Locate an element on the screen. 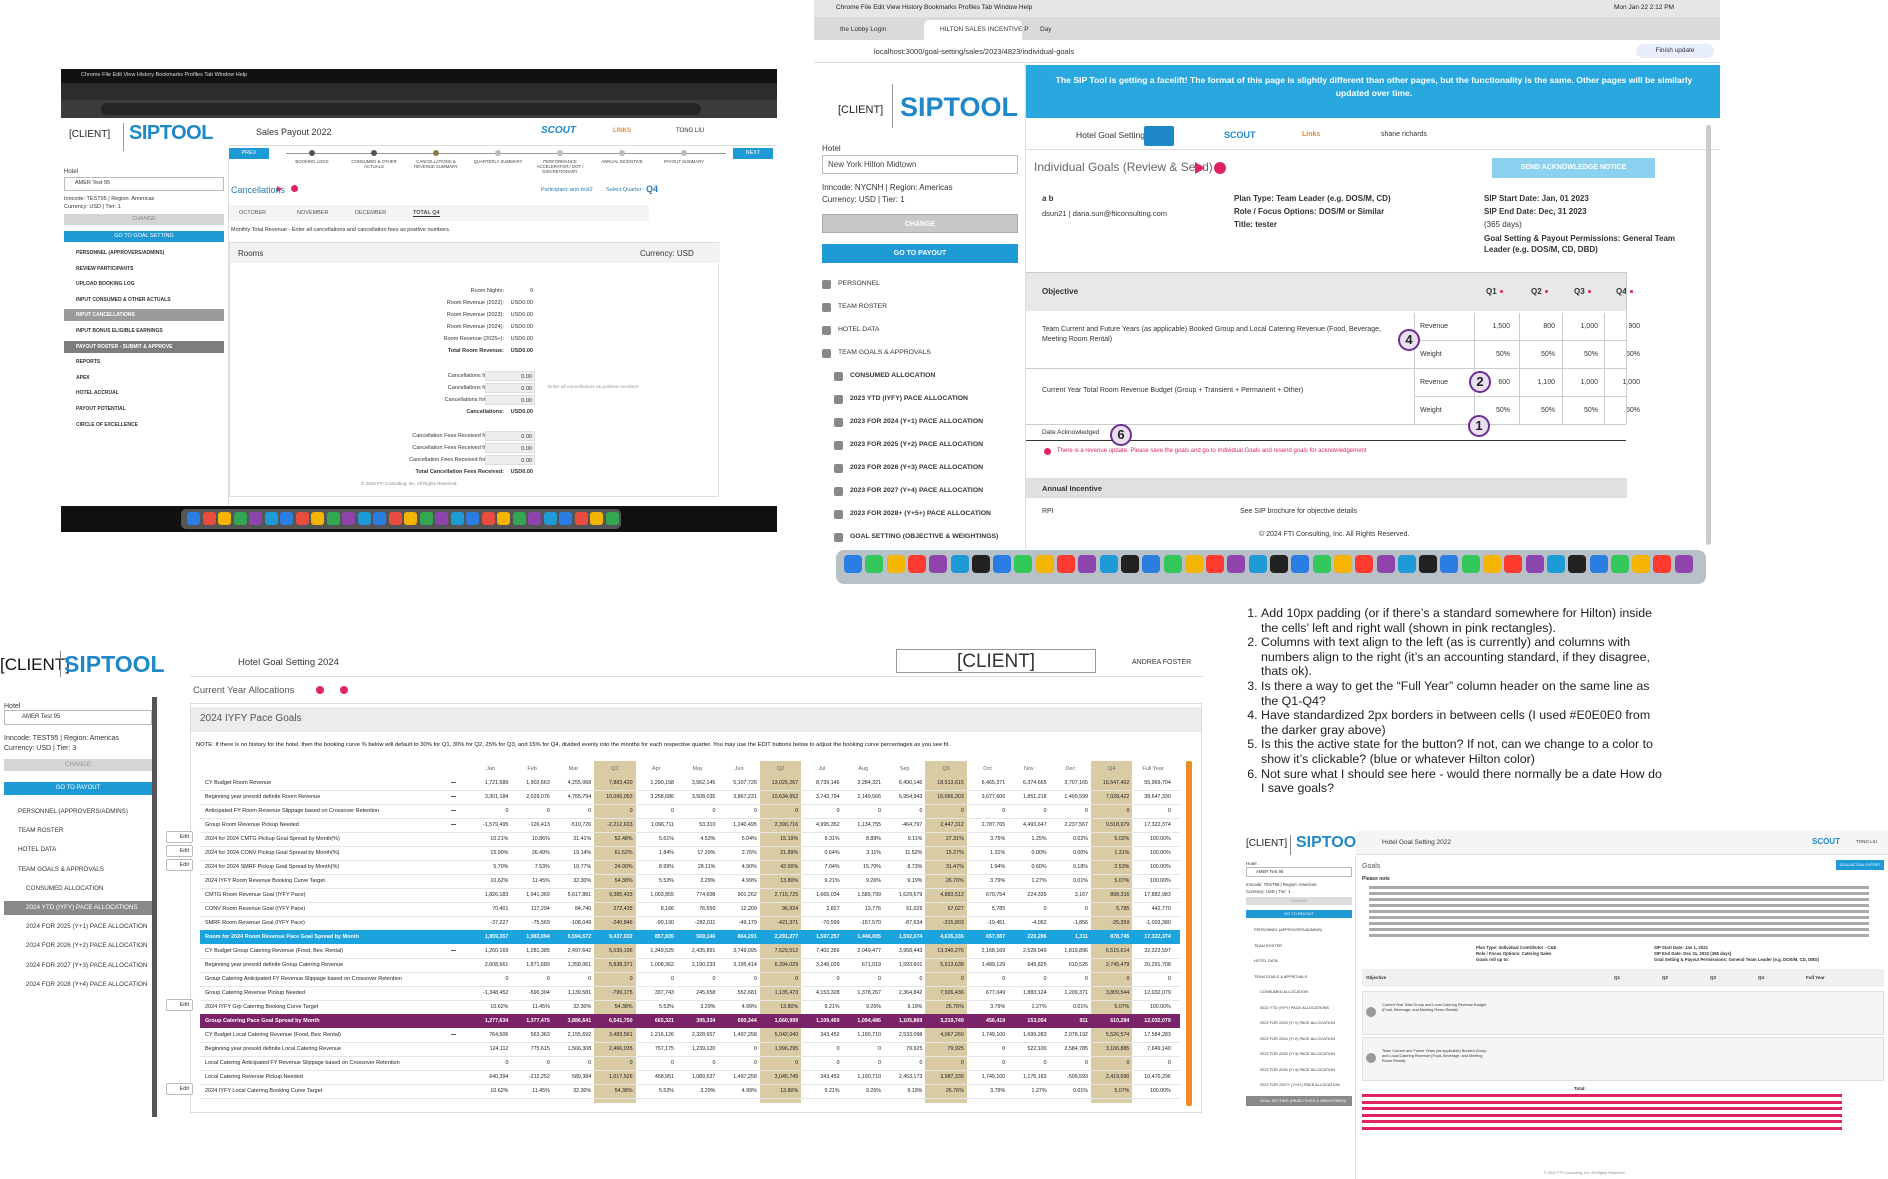 This screenshot has height=1179, width=1888. nav-item: 2024 FOR 2028 (Y+4) PACE ALLOCATION is located at coordinates (87, 984).